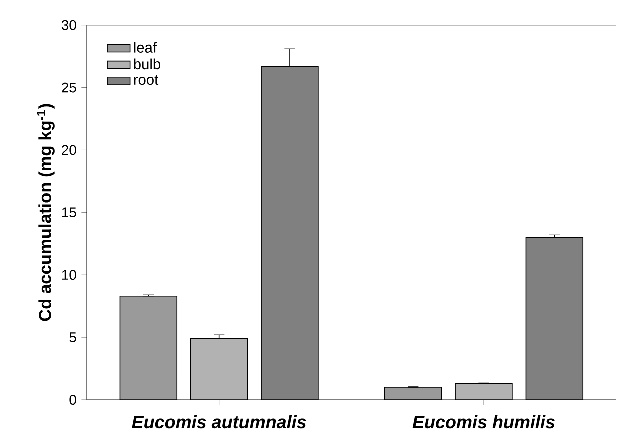 Image resolution: width=620 pixels, height=440 pixels. Describe the element at coordinates (146, 80) in the screenshot. I see `legend-label: root` at that location.